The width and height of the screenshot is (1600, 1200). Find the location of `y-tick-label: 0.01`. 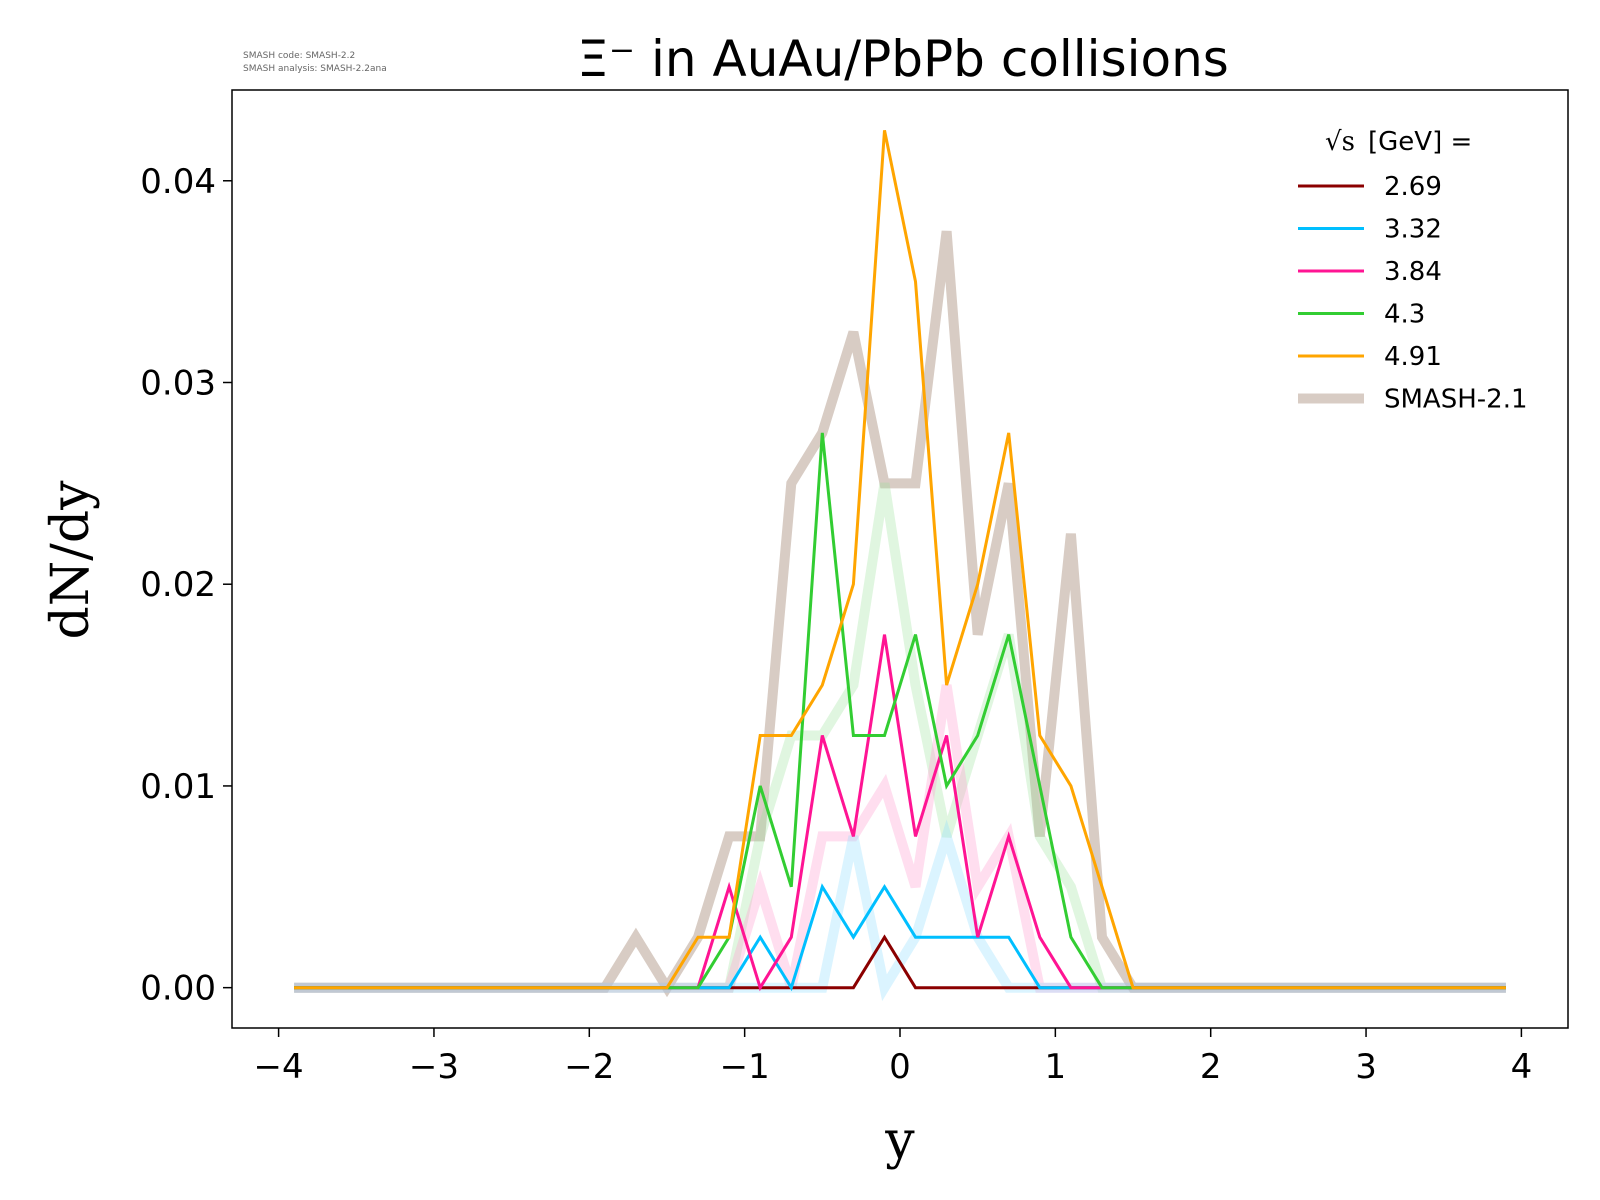

y-tick-label: 0.01 is located at coordinates (178, 787).